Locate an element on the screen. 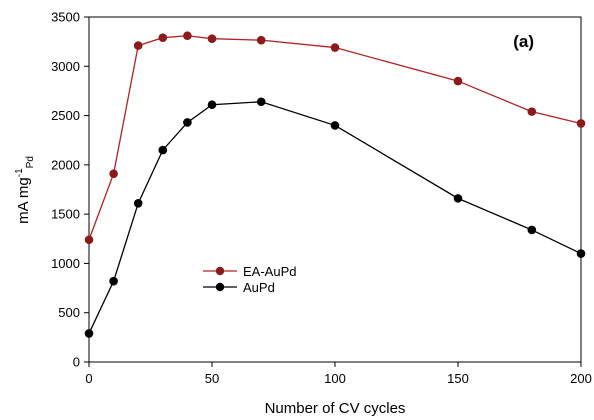 This screenshot has height=420, width=594. legend: EA-AuPd AuPd is located at coordinates (249, 279).